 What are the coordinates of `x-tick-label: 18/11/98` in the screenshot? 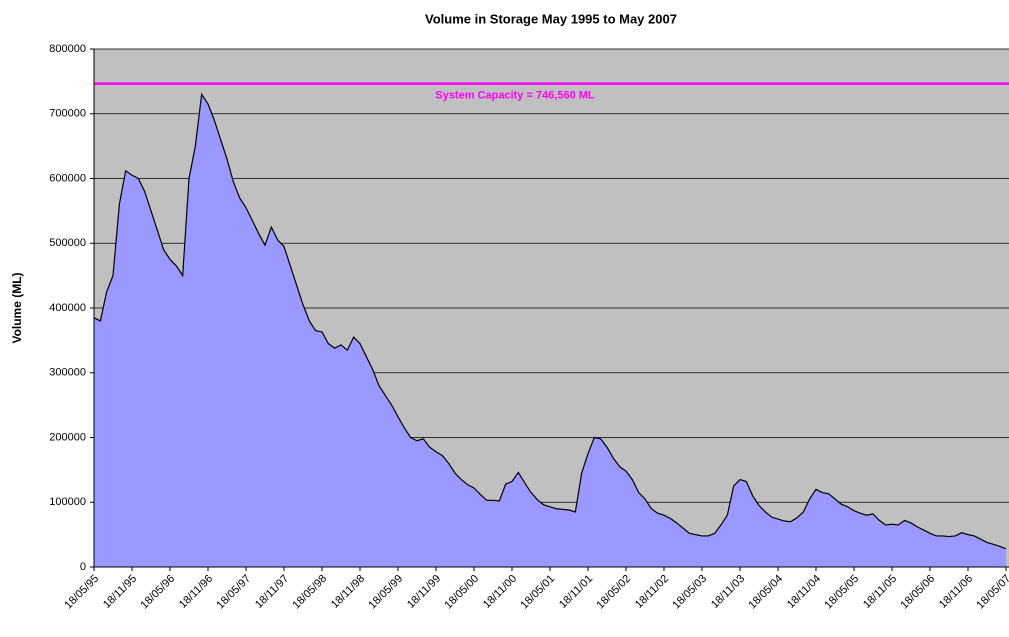 It's located at (348, 592).